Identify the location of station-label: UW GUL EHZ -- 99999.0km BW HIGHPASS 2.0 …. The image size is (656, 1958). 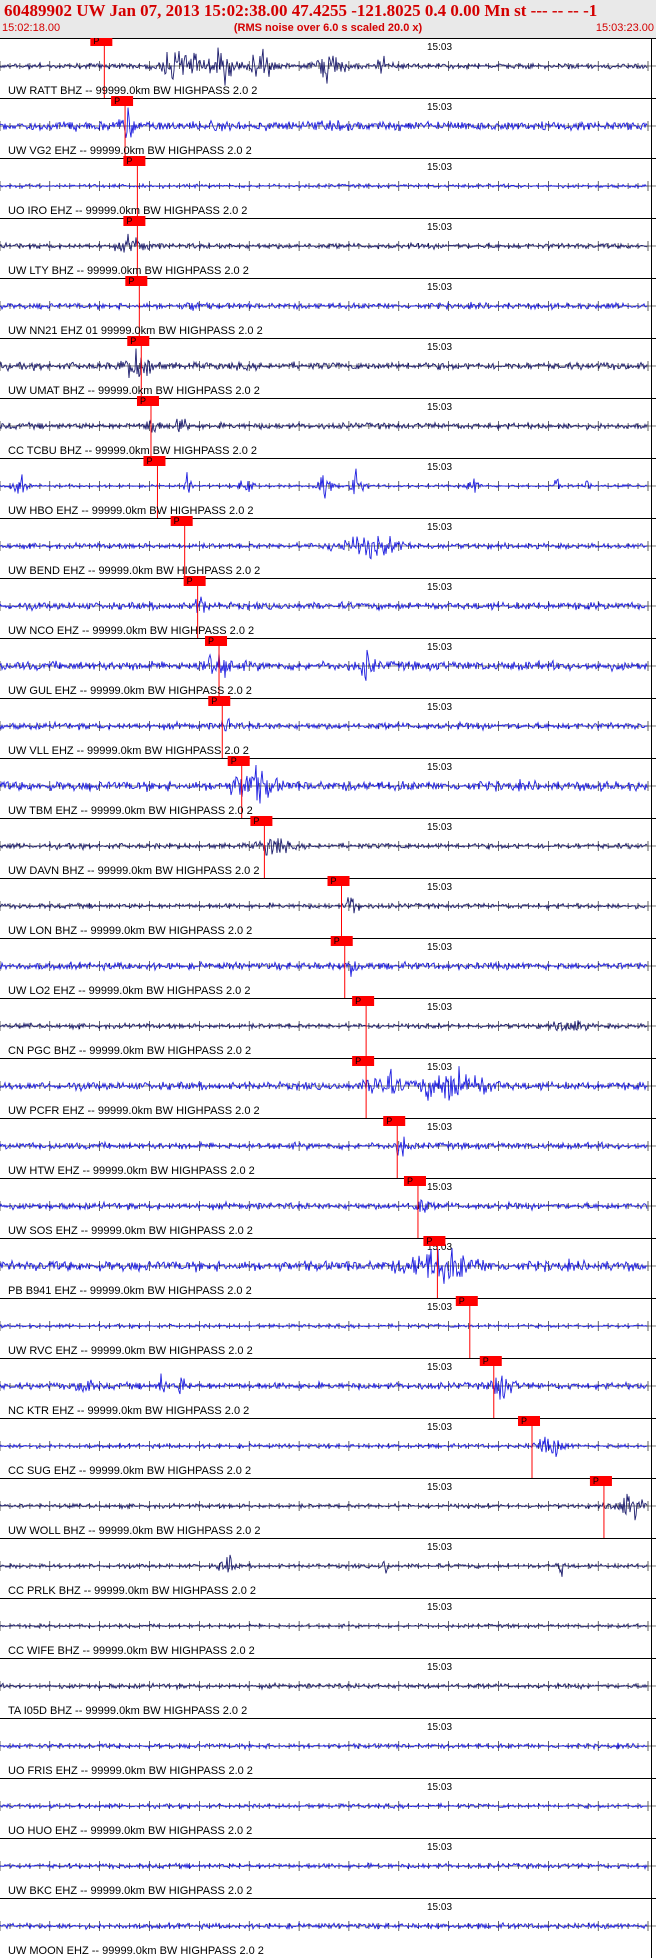
(130, 691).